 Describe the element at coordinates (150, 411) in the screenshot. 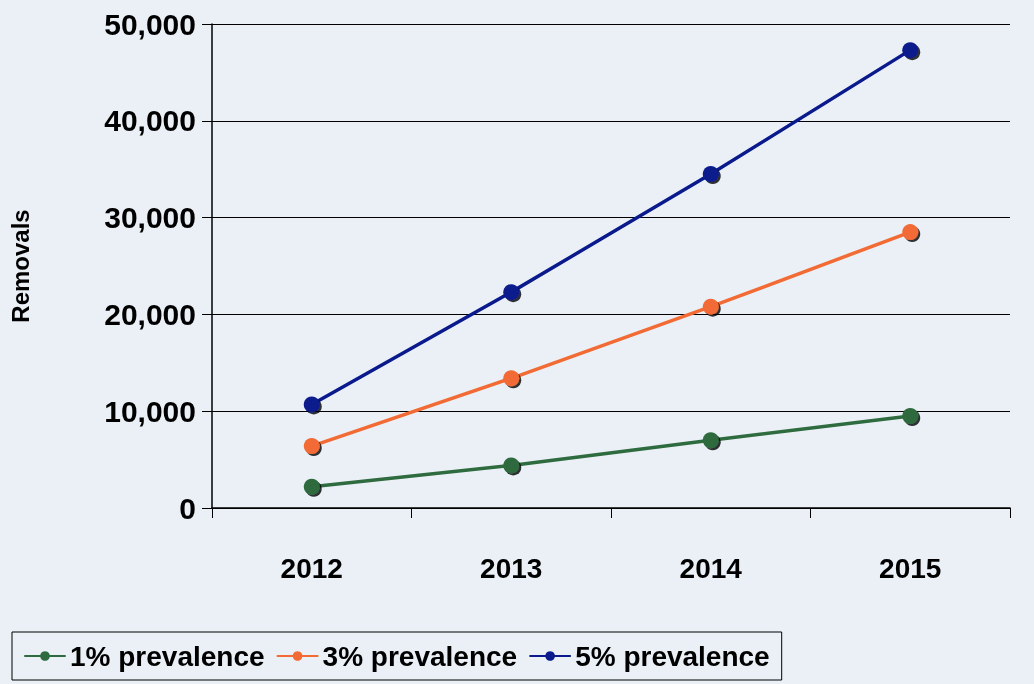

I see `y-tick-label: 10,000` at that location.